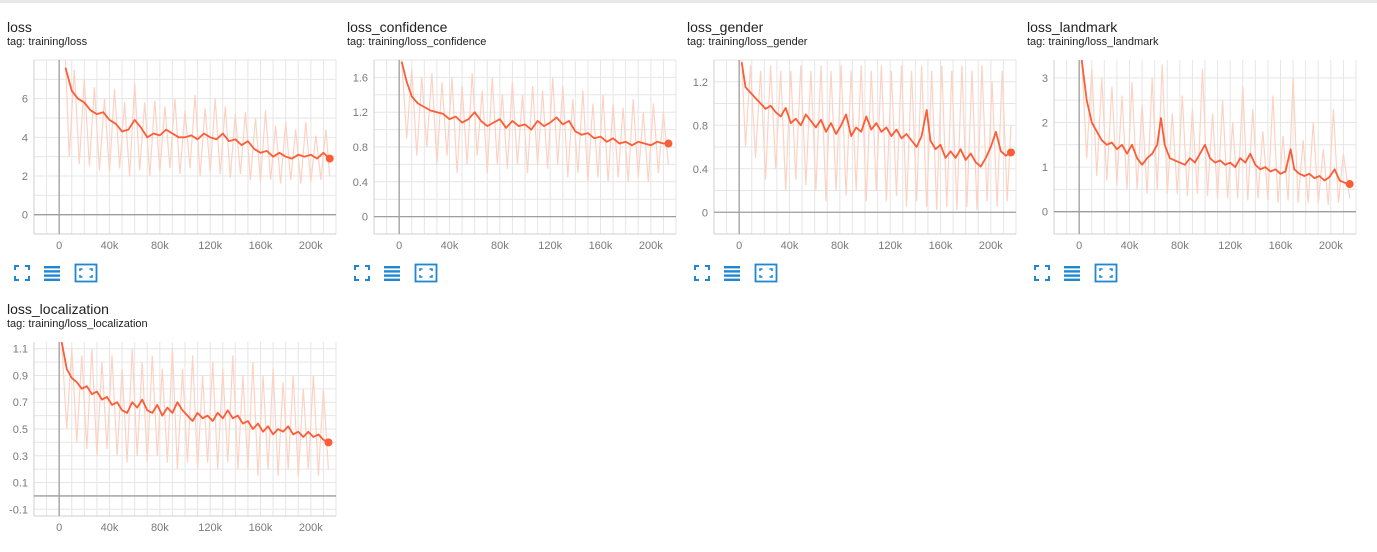 Image resolution: width=1377 pixels, height=552 pixels. I want to click on y-tick-label: 0.5, so click(20, 430).